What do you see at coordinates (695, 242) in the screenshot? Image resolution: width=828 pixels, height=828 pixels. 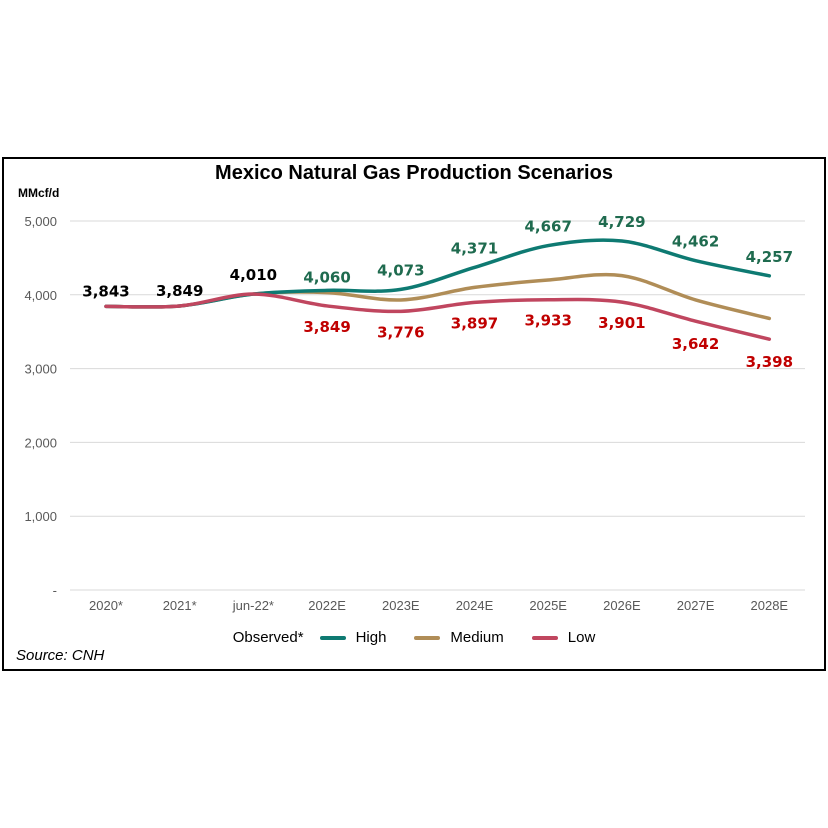 I see `data-label: 4,462` at bounding box center [695, 242].